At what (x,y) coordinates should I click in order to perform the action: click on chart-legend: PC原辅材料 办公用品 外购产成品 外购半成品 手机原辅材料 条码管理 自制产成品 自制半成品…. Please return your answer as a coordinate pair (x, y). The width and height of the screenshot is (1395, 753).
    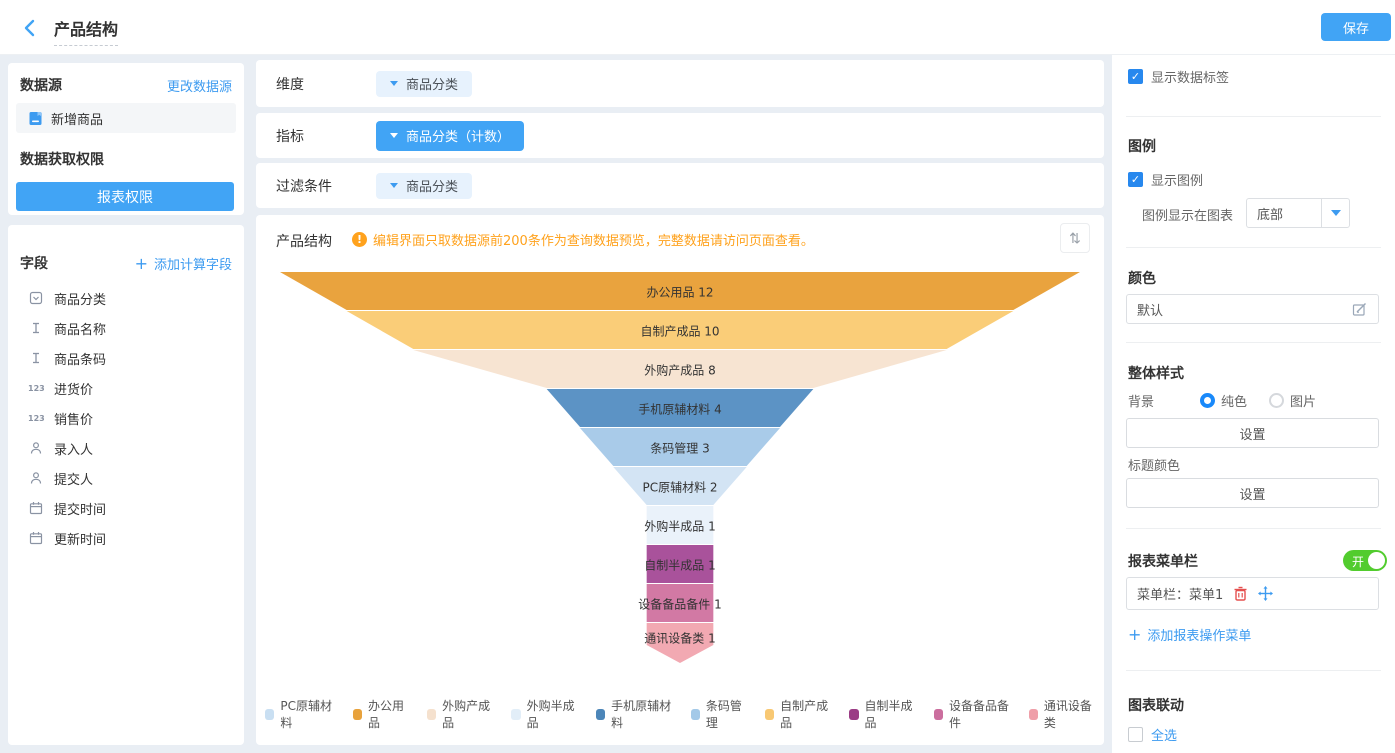
    Looking at the image, I should click on (680, 714).